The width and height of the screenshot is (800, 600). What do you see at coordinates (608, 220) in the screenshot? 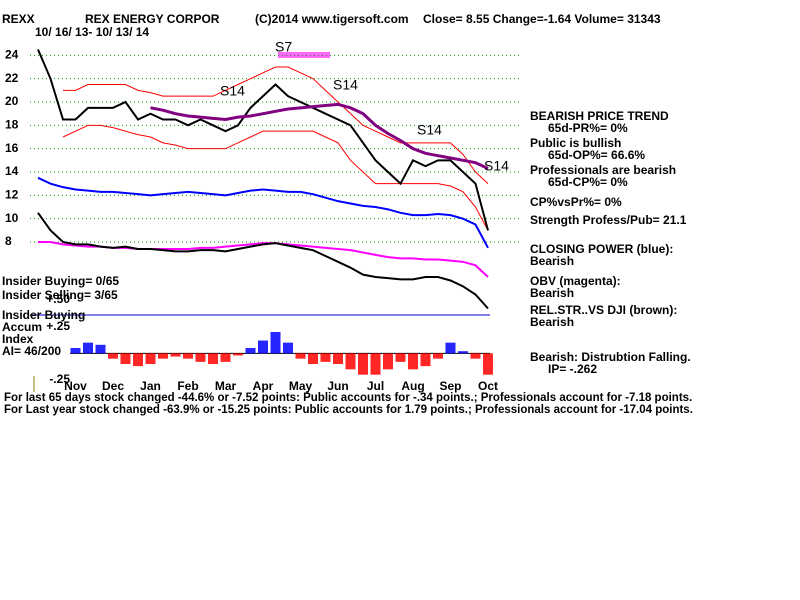
I see `right-note: Strength Profess/Pub= 21.1` at bounding box center [608, 220].